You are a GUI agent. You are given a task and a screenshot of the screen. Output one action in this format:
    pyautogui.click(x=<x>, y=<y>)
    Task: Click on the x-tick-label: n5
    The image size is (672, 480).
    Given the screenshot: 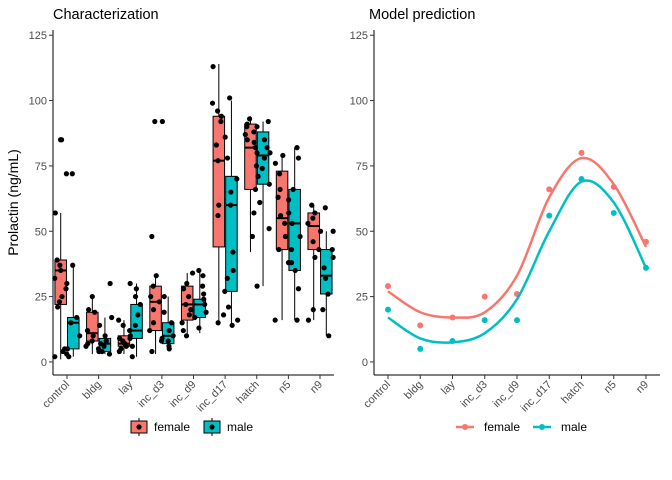 What is the action you would take?
    pyautogui.click(x=610, y=387)
    